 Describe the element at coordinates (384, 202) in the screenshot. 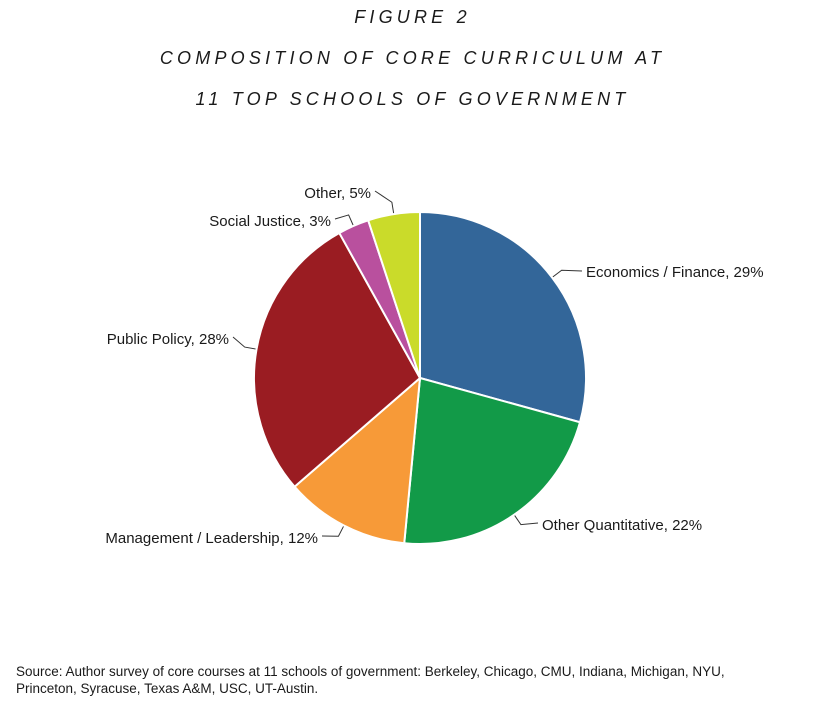

I see `leader-line-other` at that location.